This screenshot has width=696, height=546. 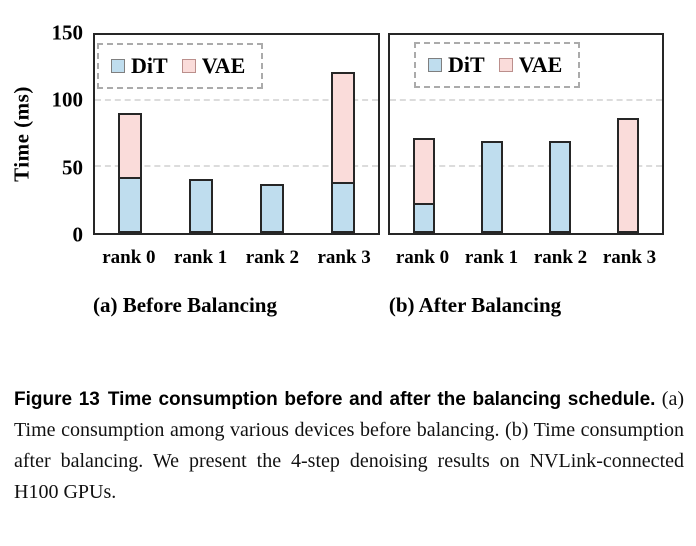 What do you see at coordinates (236, 258) in the screenshot?
I see `x-axis-labels-before: rank 0 rank 1 rank 2 rank 3` at bounding box center [236, 258].